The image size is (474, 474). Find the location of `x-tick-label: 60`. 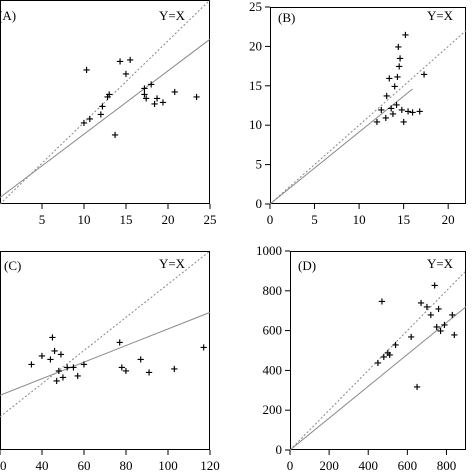

x-tick-label: 60 is located at coordinates (84, 465).